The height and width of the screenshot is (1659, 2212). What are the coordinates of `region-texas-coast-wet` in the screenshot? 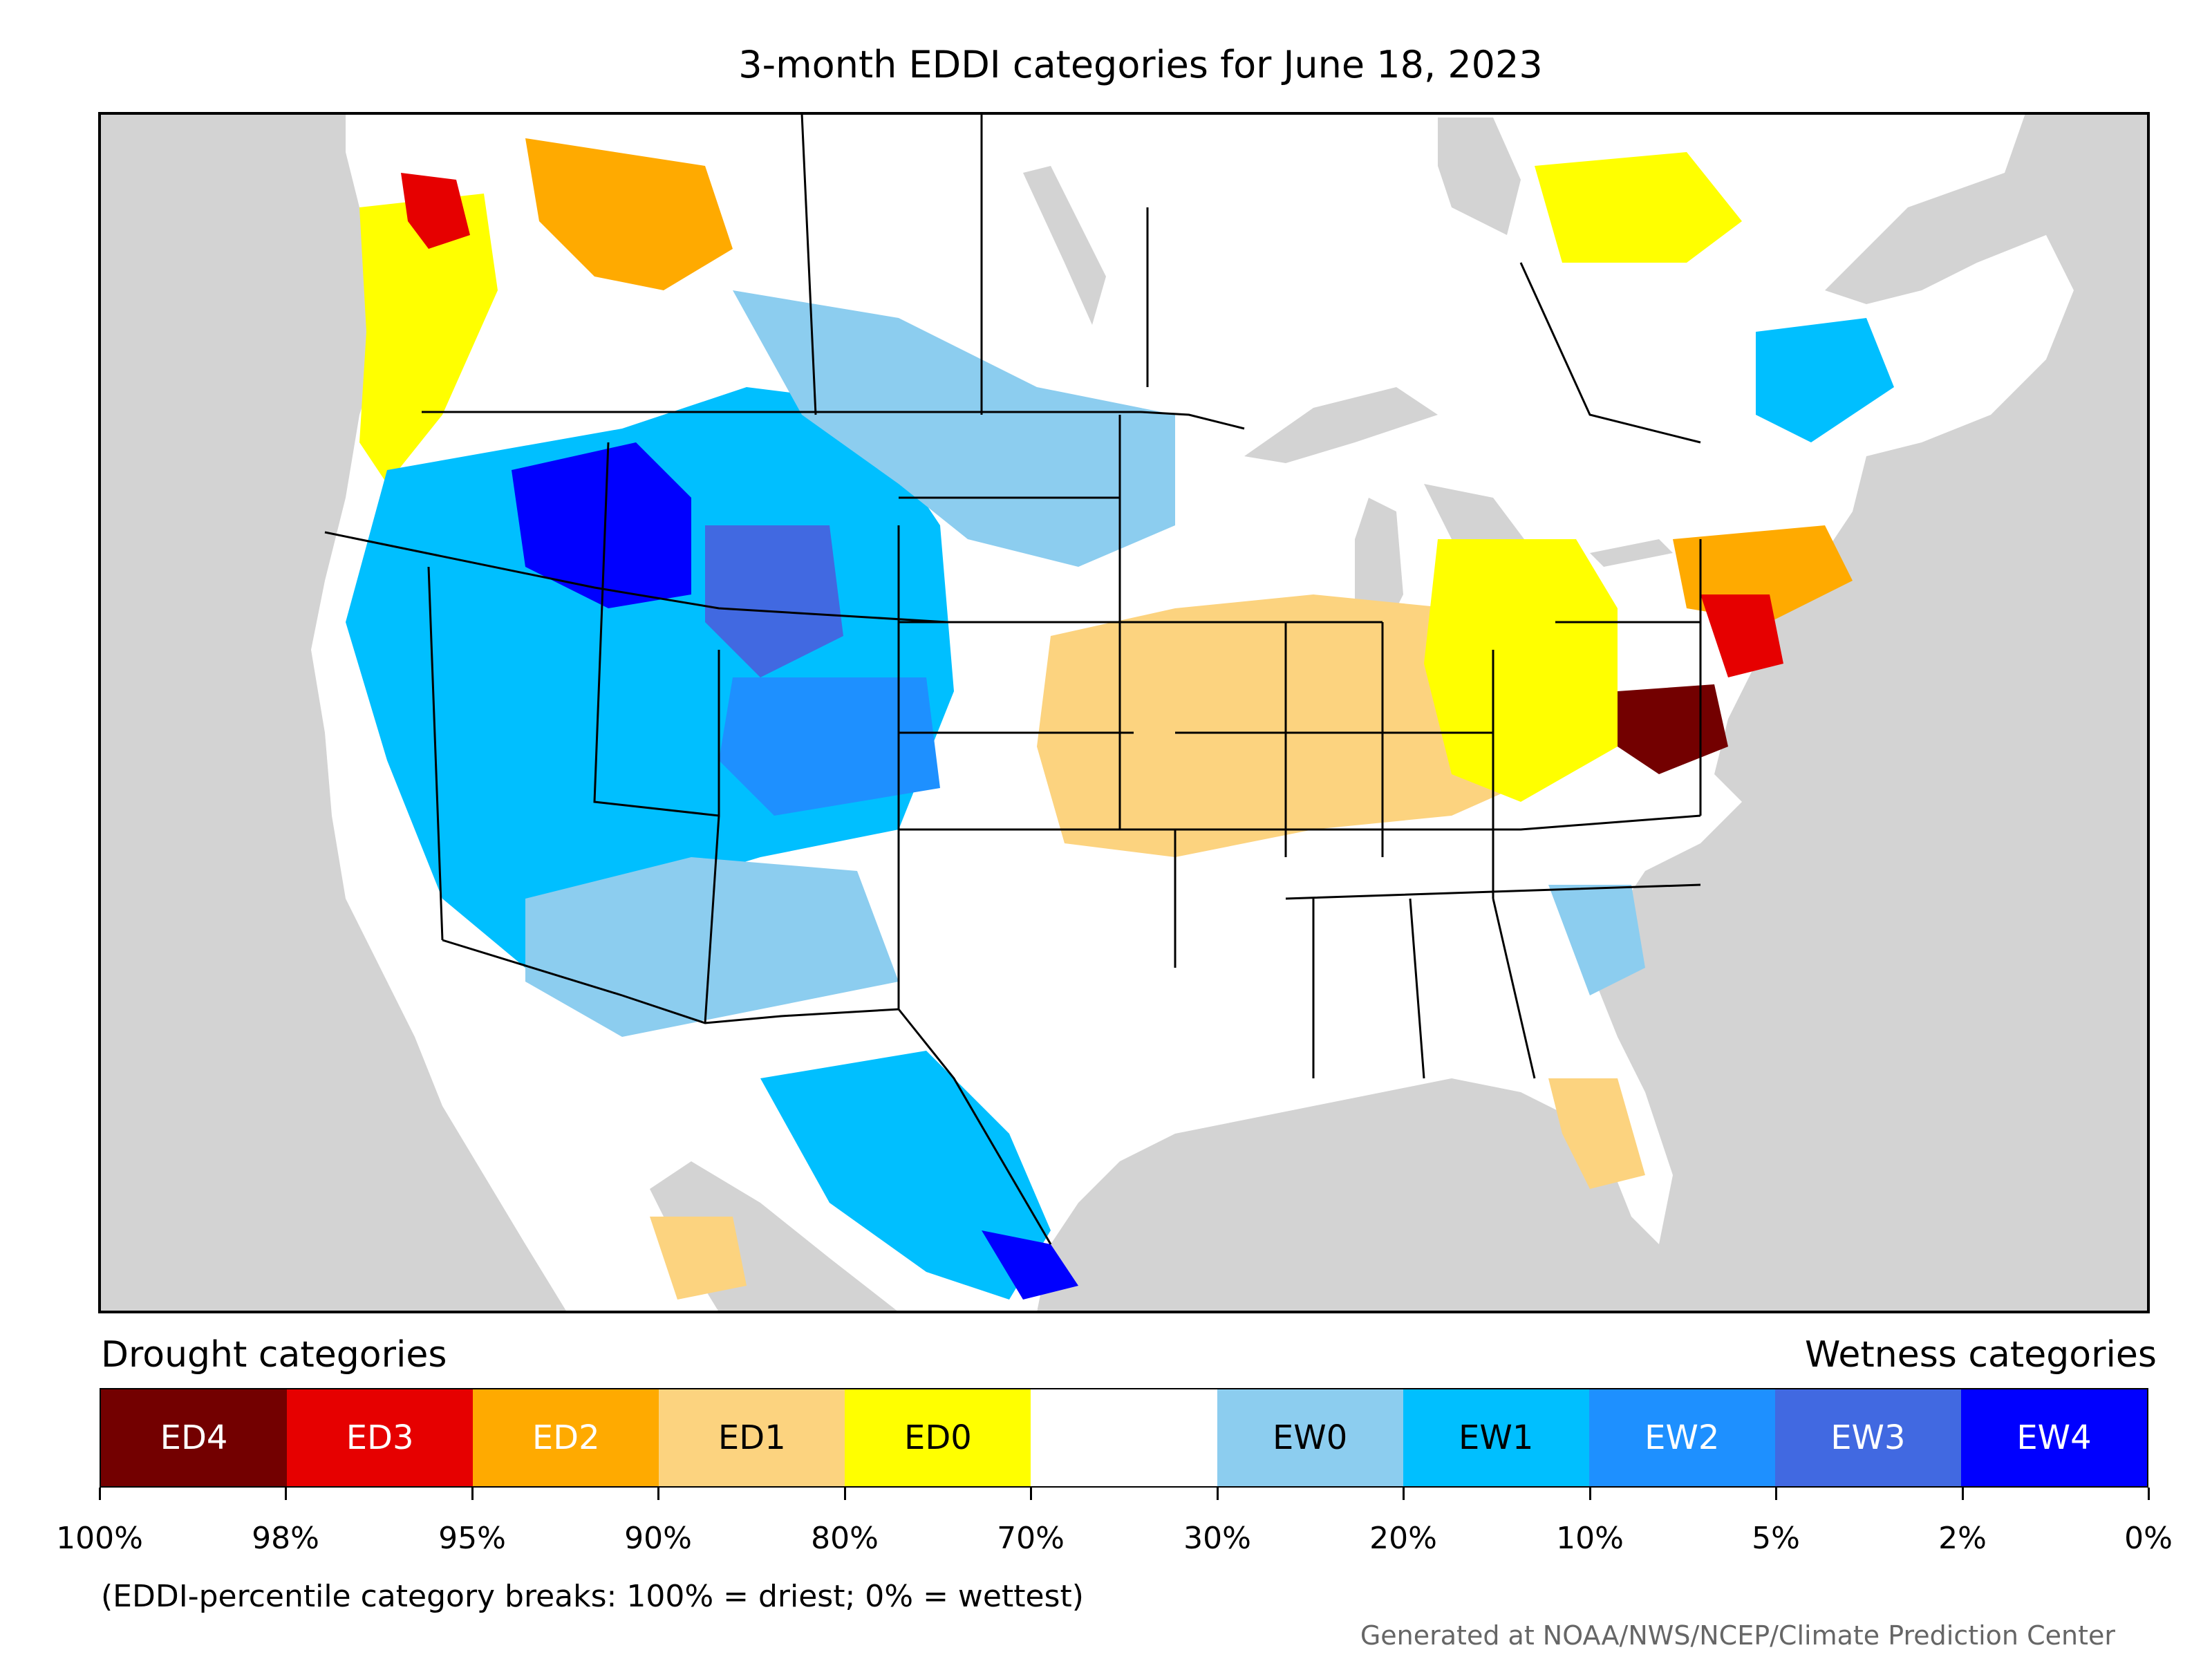 It's located at (1030, 1265).